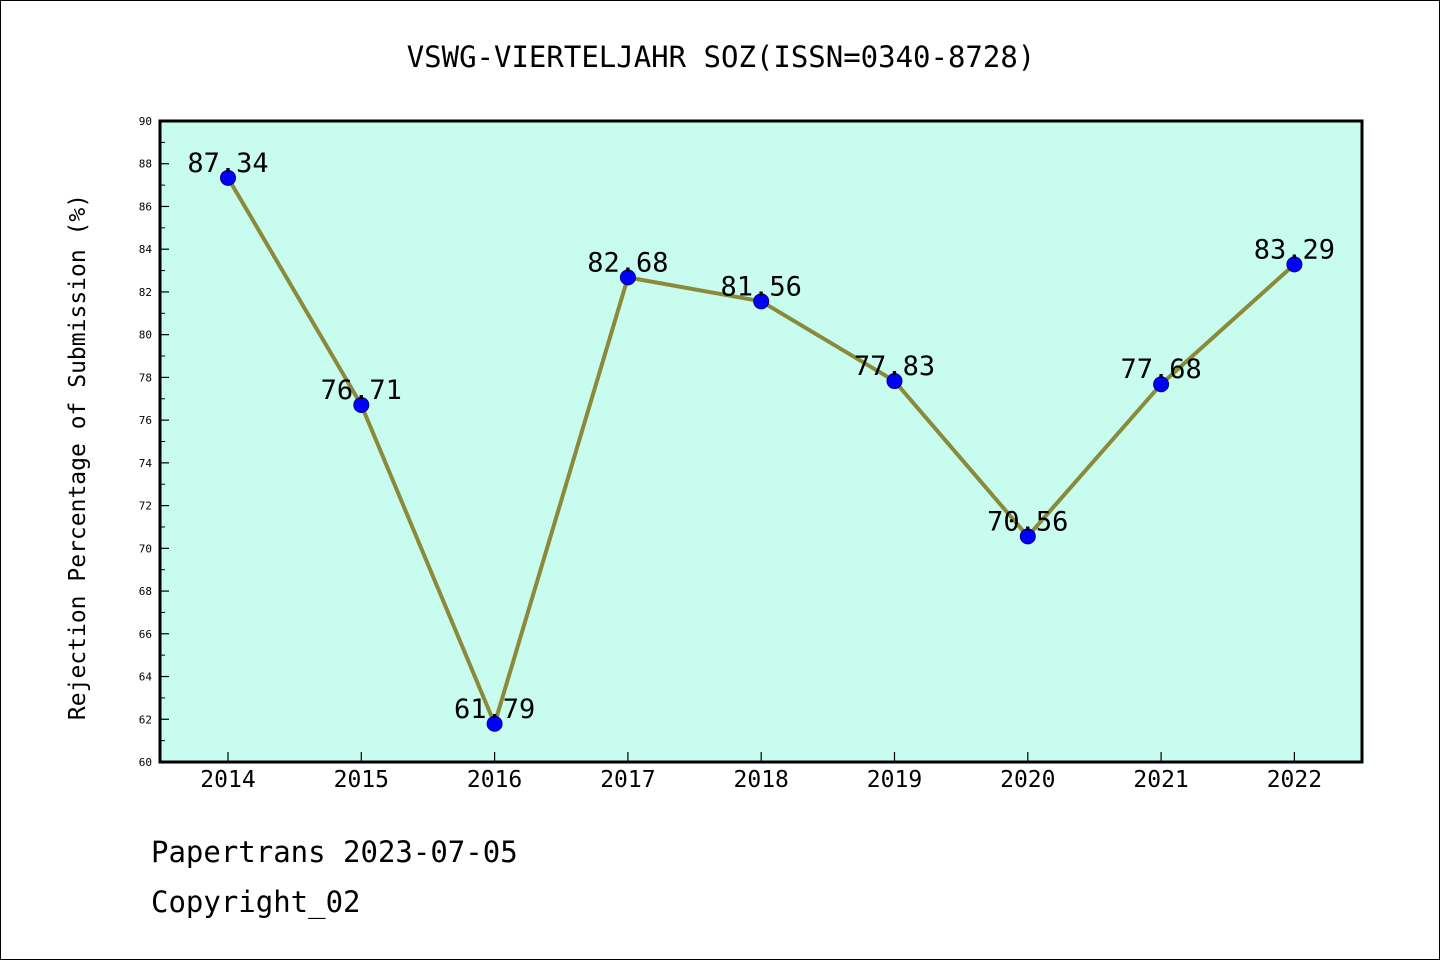 This screenshot has width=1440, height=960. I want to click on y-tick-label: 90, so click(145, 121).